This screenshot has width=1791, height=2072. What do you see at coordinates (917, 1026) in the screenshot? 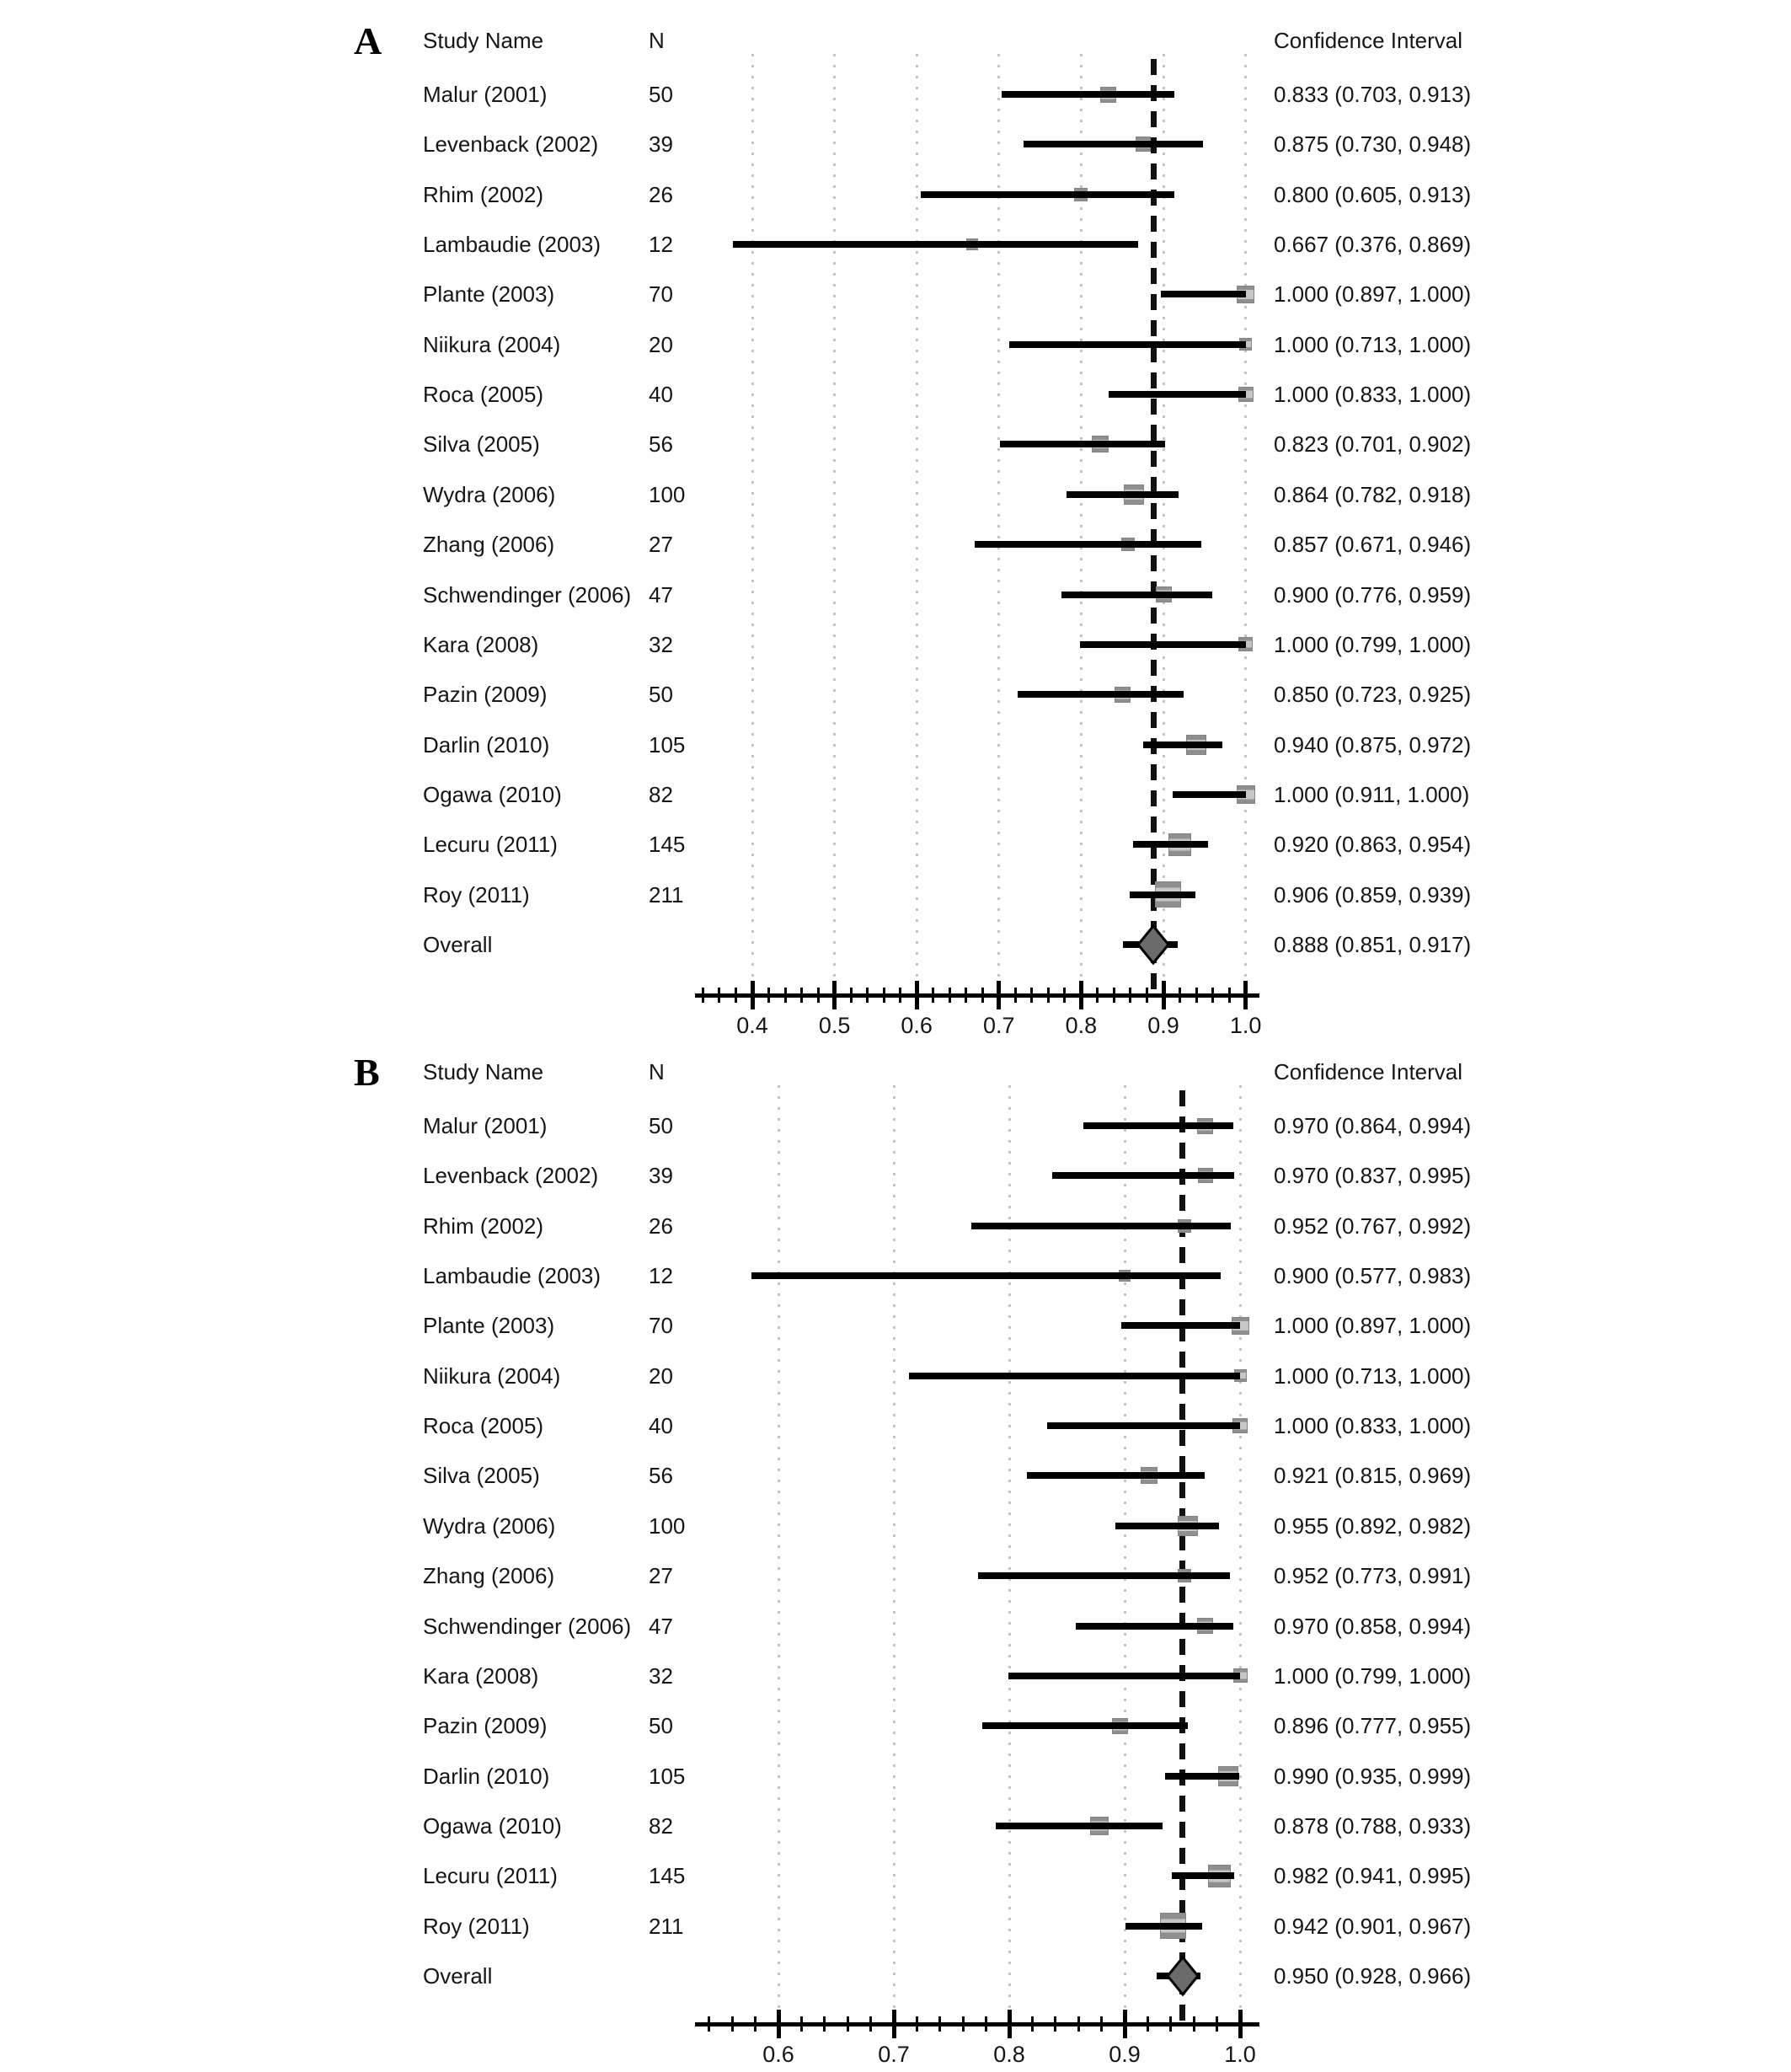
I see `axis-tick-label: 0.6` at bounding box center [917, 1026].